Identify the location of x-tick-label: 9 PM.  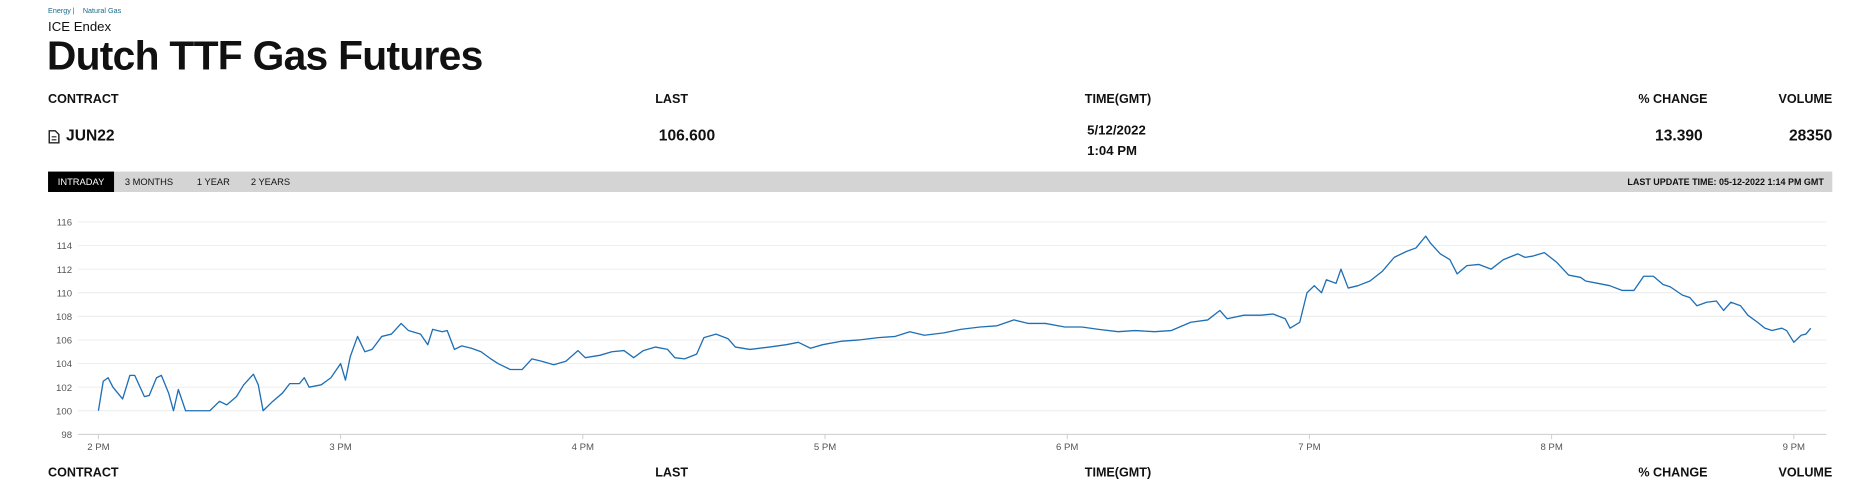
(1794, 447).